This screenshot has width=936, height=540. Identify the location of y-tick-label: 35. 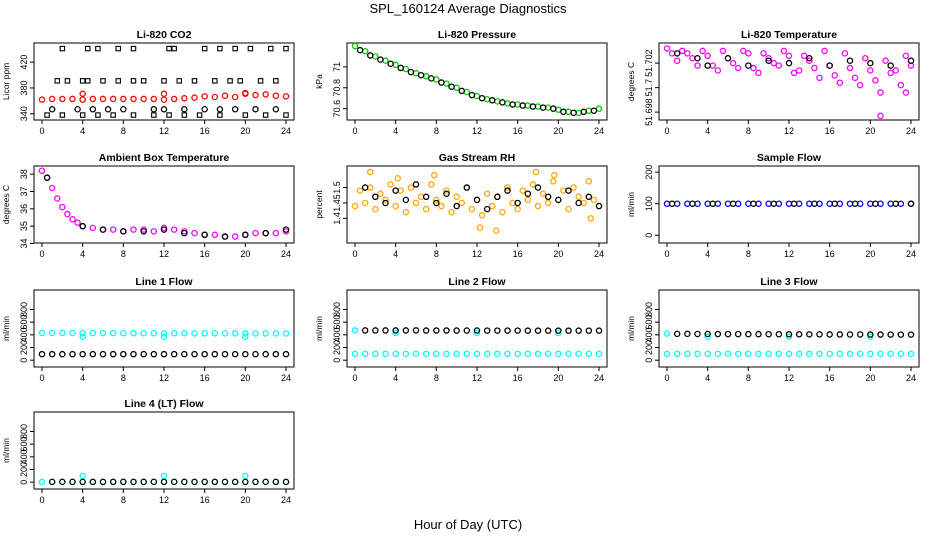
(24, 226).